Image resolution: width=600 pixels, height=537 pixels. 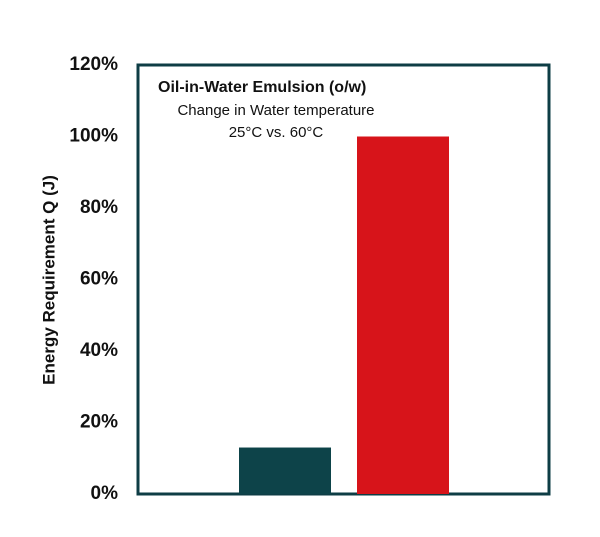 I want to click on y-tick-label: 40%, so click(x=99, y=350).